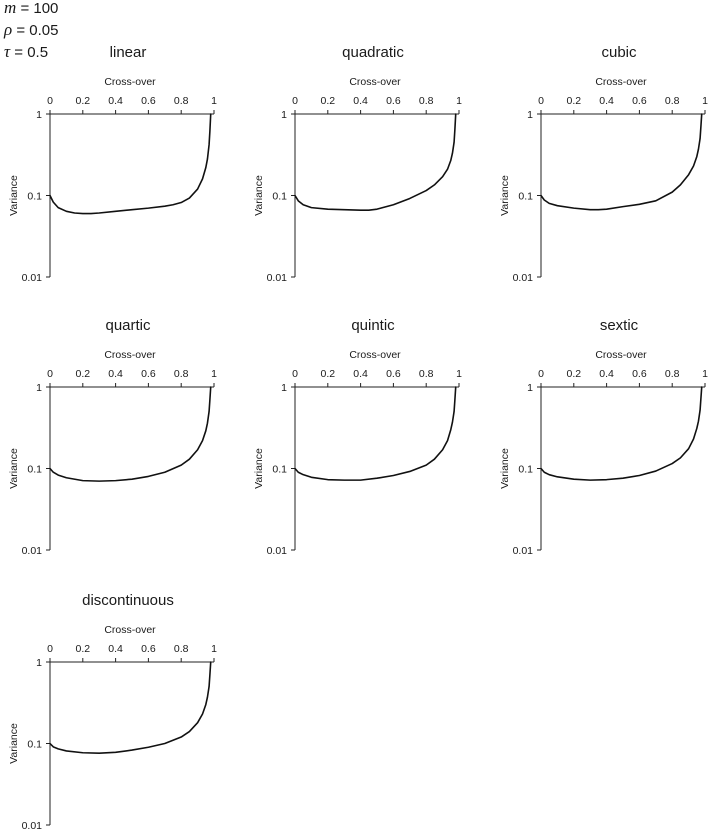 This screenshot has width=714, height=833. I want to click on param-tau-symbol: τ, so click(7, 51).